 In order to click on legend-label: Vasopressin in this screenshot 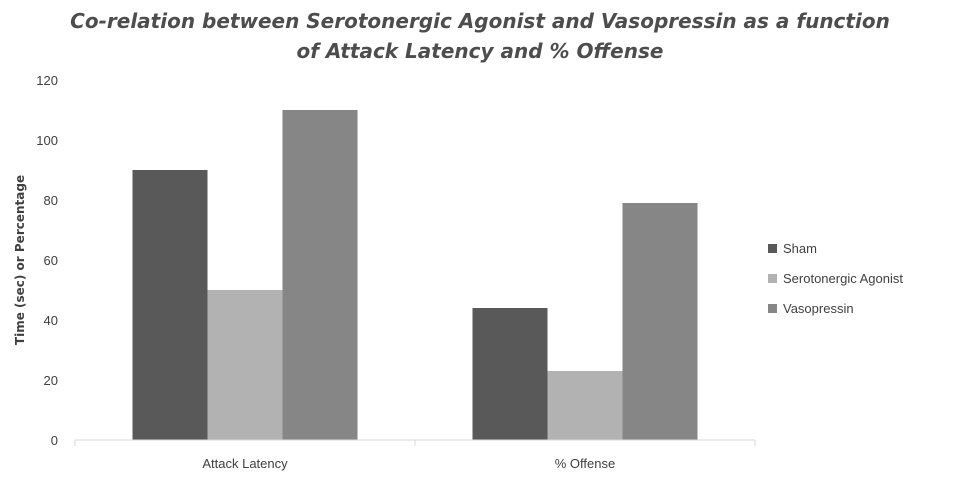, I will do `click(818, 308)`.